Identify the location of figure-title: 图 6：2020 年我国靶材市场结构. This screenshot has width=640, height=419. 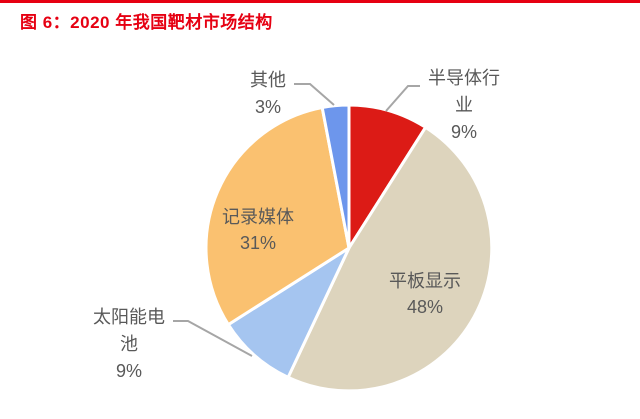
(146, 22).